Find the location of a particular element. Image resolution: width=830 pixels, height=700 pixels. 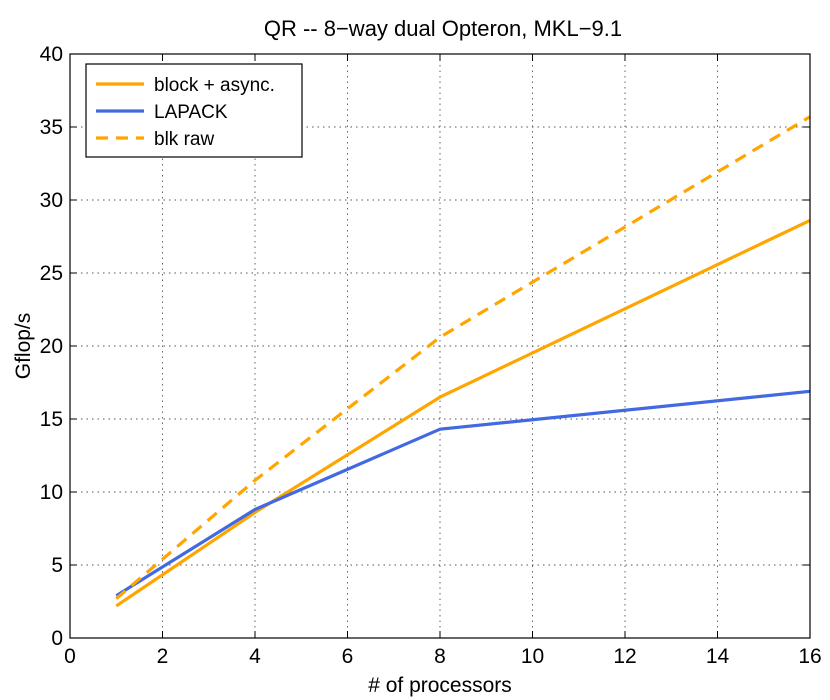

legend-label: block + async. is located at coordinates (214, 85).